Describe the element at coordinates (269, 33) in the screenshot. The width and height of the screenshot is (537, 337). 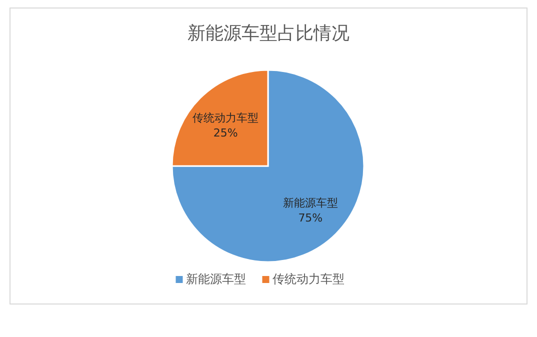
I see `chart-title: 新能源车型占比情况` at that location.